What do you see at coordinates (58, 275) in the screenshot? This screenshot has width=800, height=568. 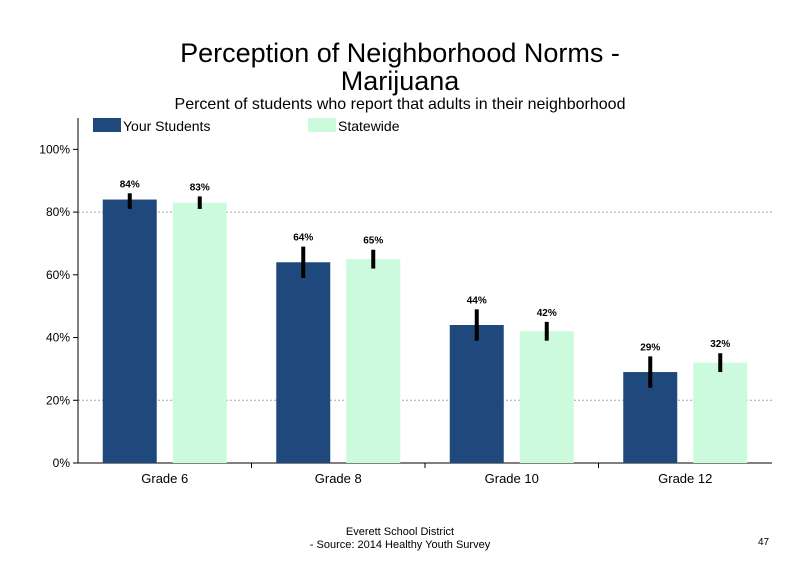 I see `y-tick-label: 60%` at bounding box center [58, 275].